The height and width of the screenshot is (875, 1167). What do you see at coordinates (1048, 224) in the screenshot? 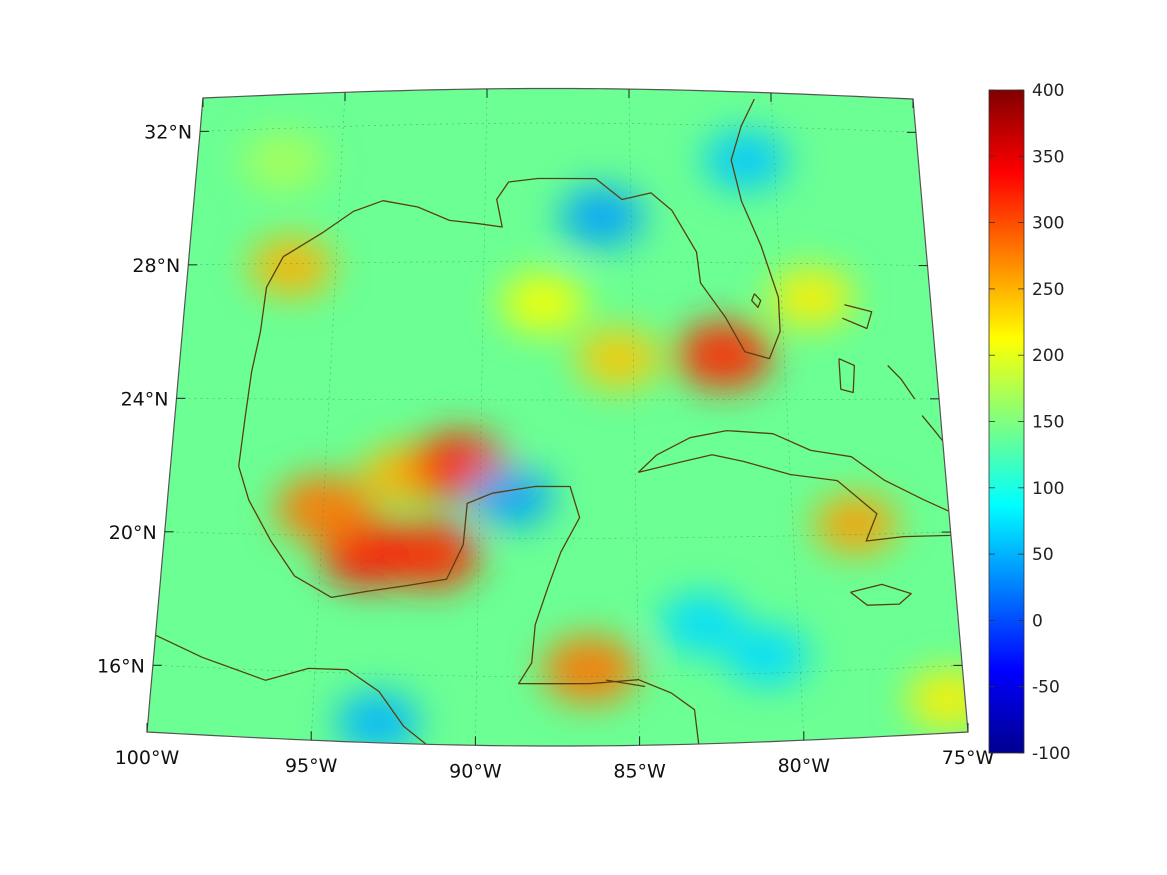
I see `colorbar-label: 300` at bounding box center [1048, 224].